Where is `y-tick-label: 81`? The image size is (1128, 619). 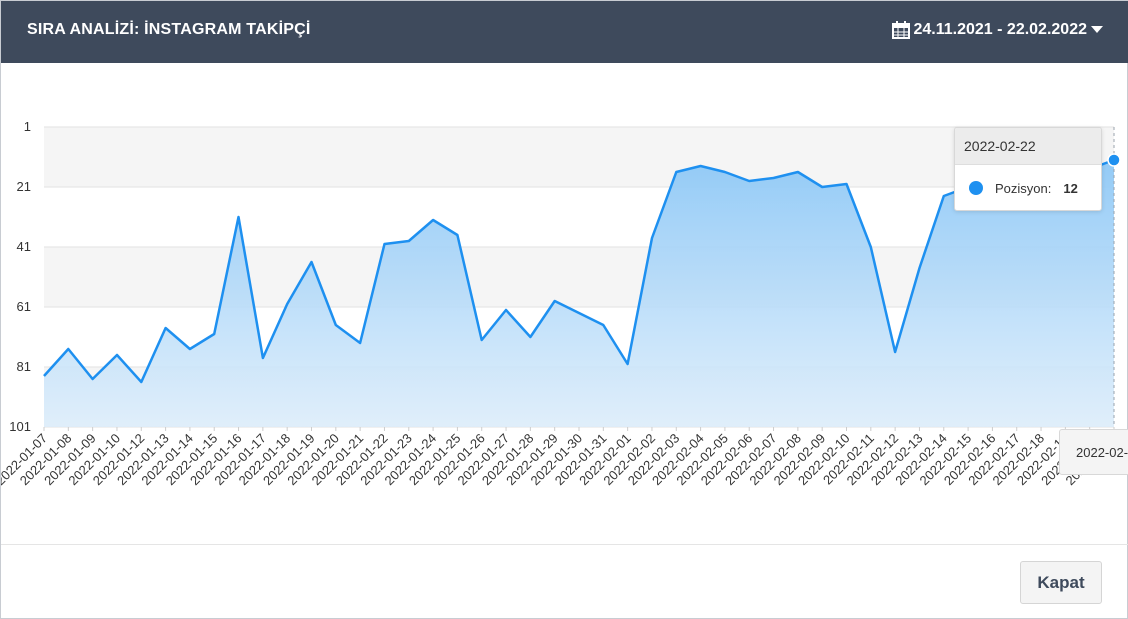 y-tick-label: 81 is located at coordinates (24, 366).